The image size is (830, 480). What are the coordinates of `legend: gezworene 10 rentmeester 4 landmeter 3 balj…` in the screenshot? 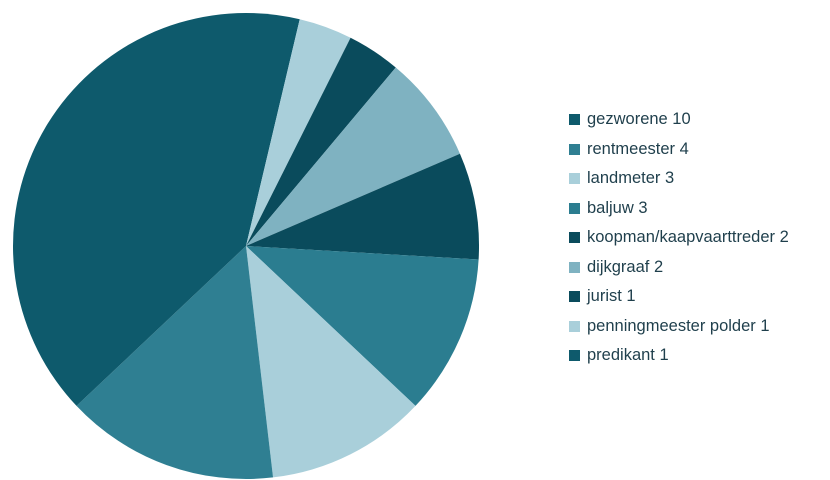 It's located at (679, 238).